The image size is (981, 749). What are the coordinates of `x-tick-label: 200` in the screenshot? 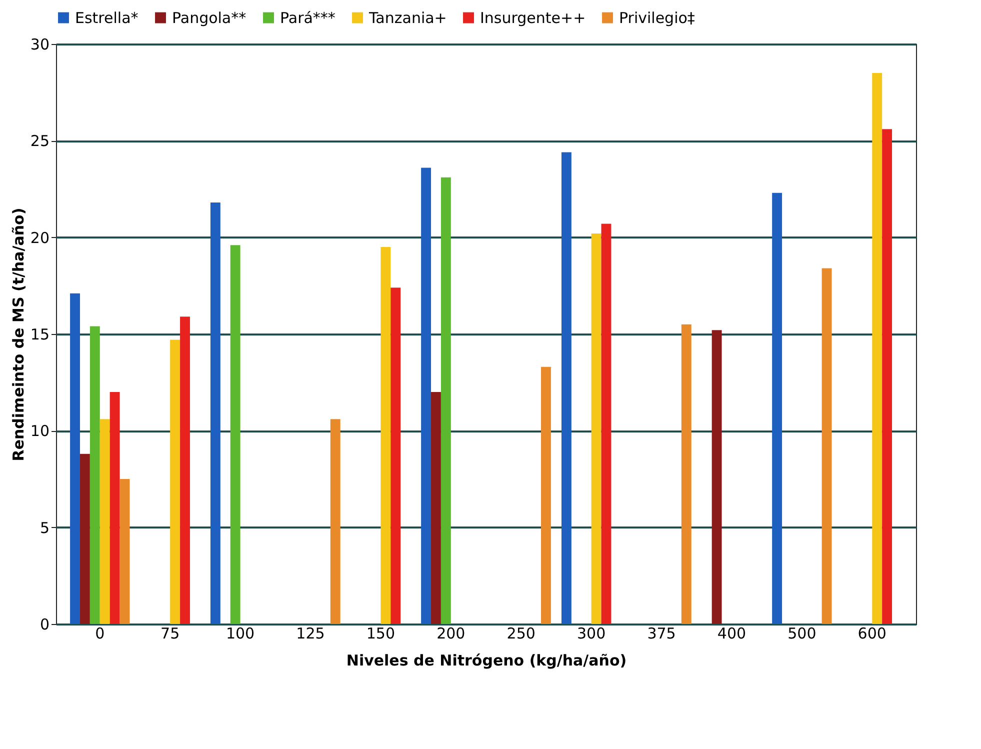 It's located at (451, 633).